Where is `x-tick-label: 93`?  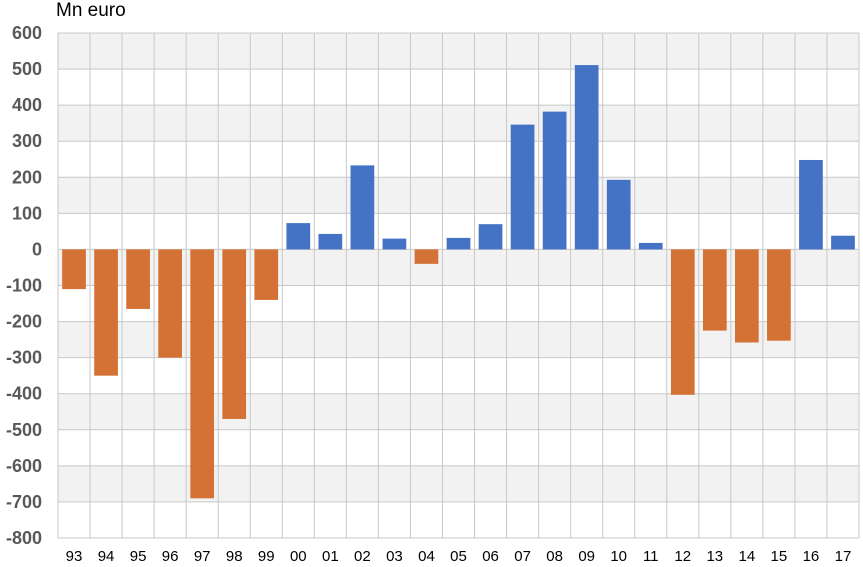
x-tick-label: 93 is located at coordinates (74, 556).